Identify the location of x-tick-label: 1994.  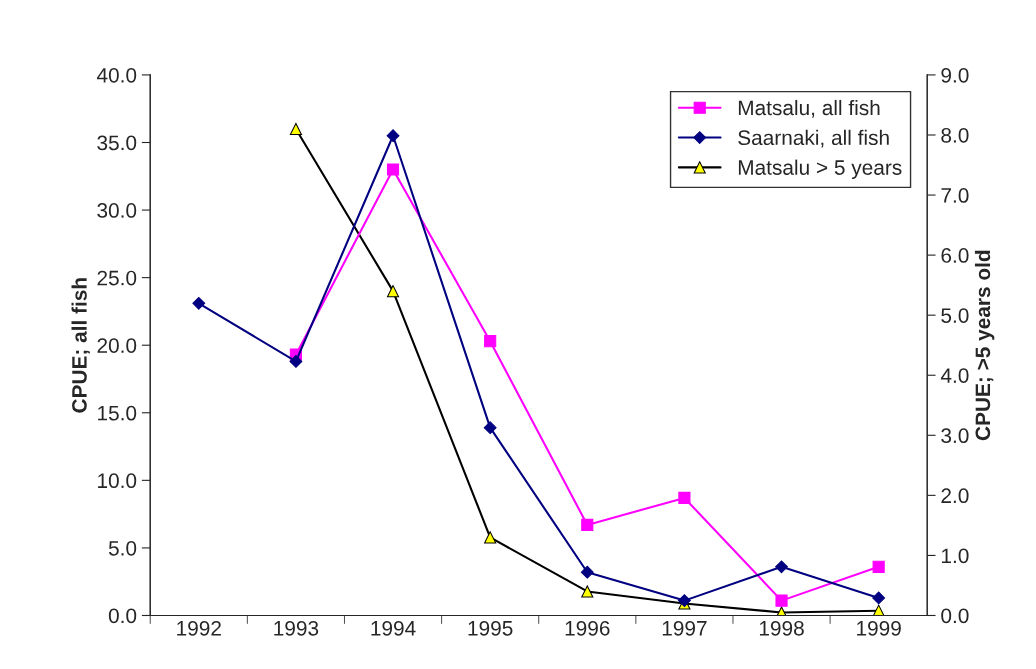
(393, 628).